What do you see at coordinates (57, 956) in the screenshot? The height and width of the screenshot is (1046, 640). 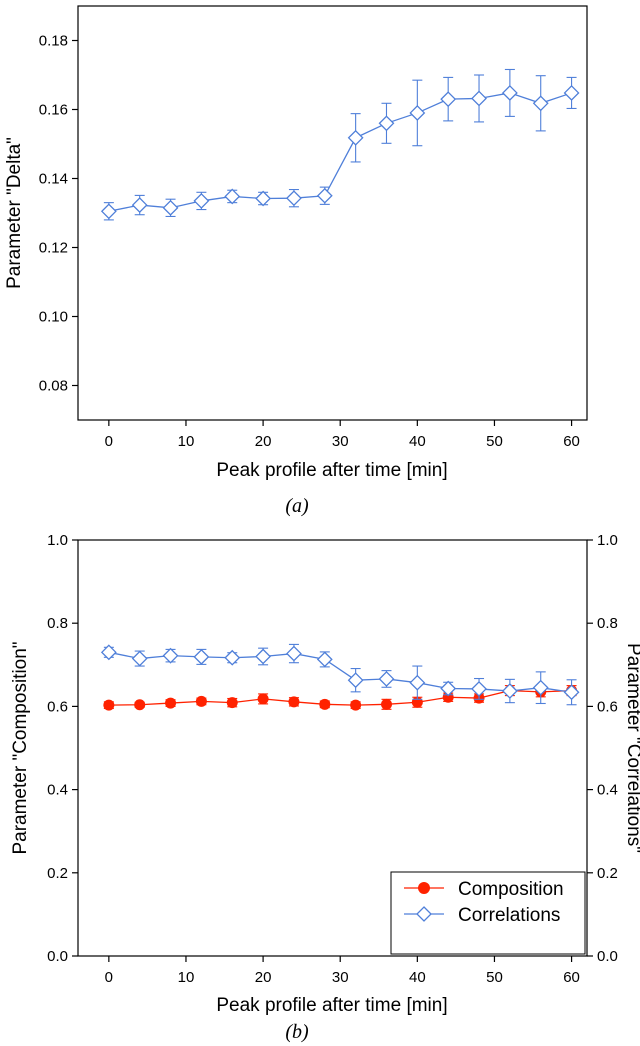 I see `y-tick-label: 0.0` at bounding box center [57, 956].